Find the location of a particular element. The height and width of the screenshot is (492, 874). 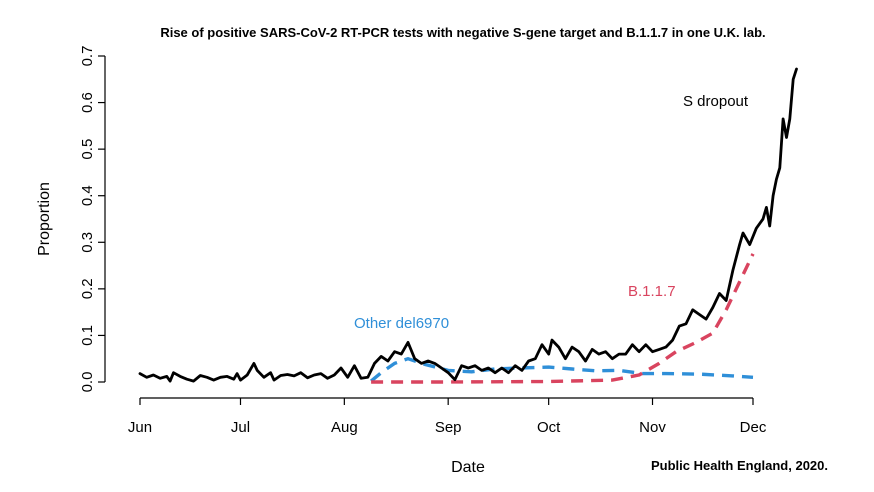

x-tick-label: Jul is located at coordinates (240, 427).